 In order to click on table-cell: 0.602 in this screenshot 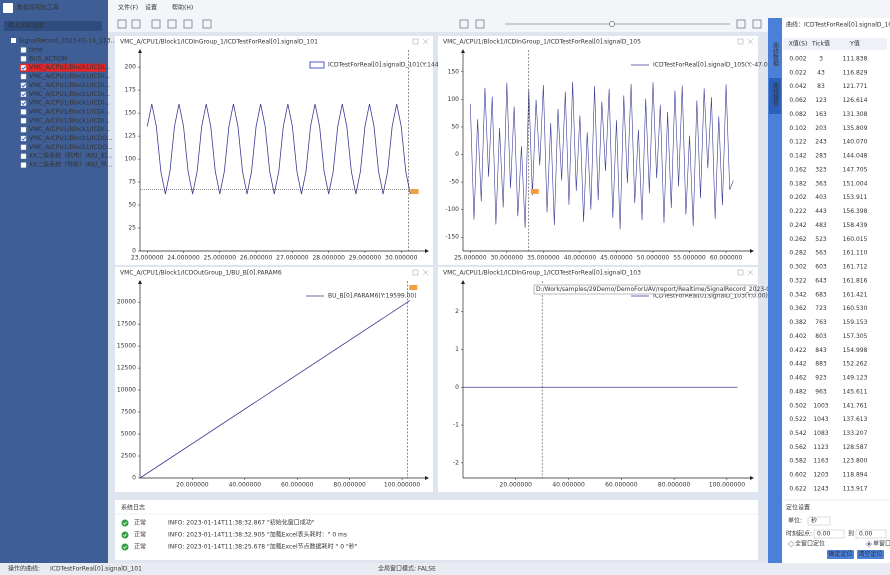, I will do `click(797, 475)`.